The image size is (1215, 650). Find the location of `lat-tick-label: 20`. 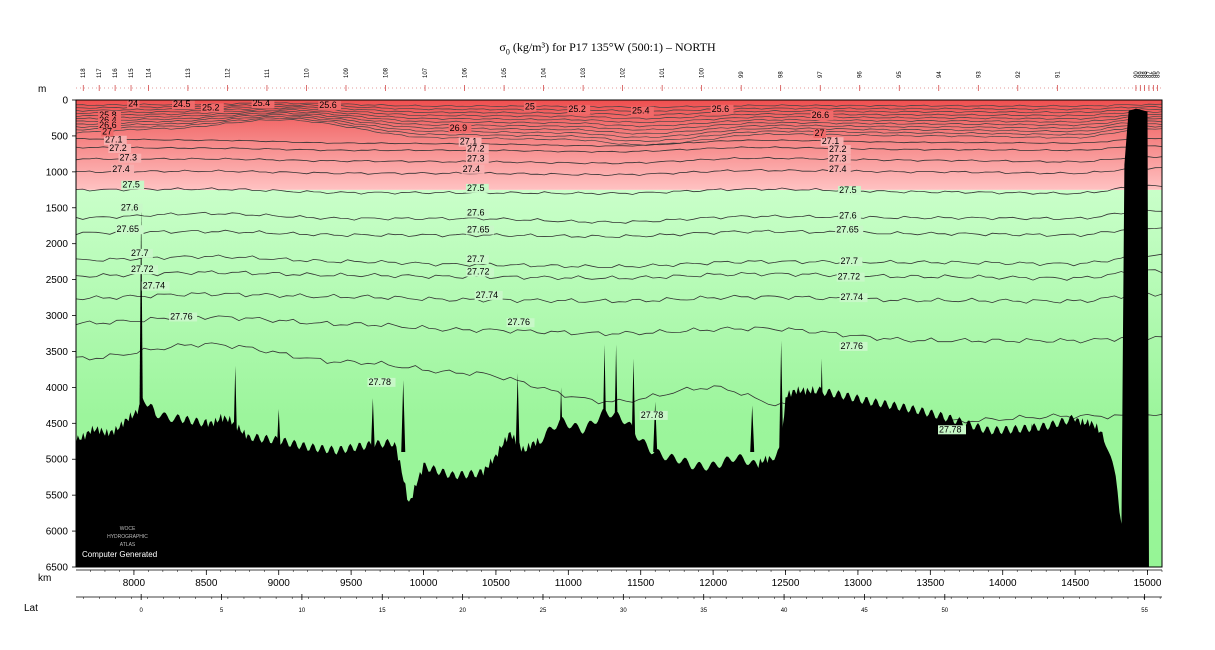

lat-tick-label: 20 is located at coordinates (462, 611).